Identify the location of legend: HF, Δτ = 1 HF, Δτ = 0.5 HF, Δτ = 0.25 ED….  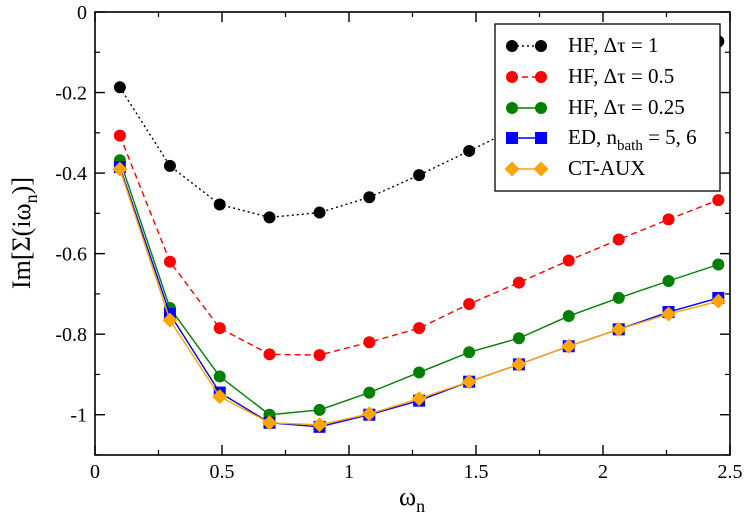
(607, 107).